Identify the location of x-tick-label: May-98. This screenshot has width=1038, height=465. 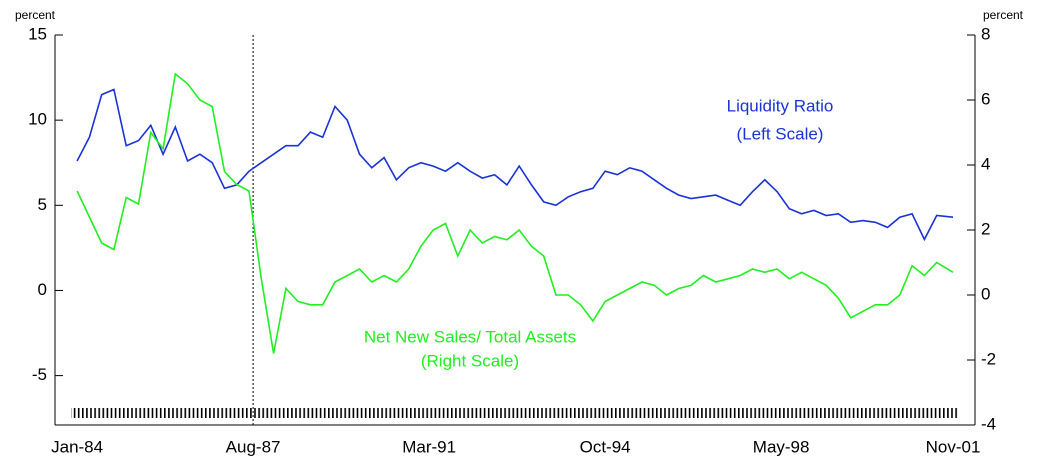
(781, 446).